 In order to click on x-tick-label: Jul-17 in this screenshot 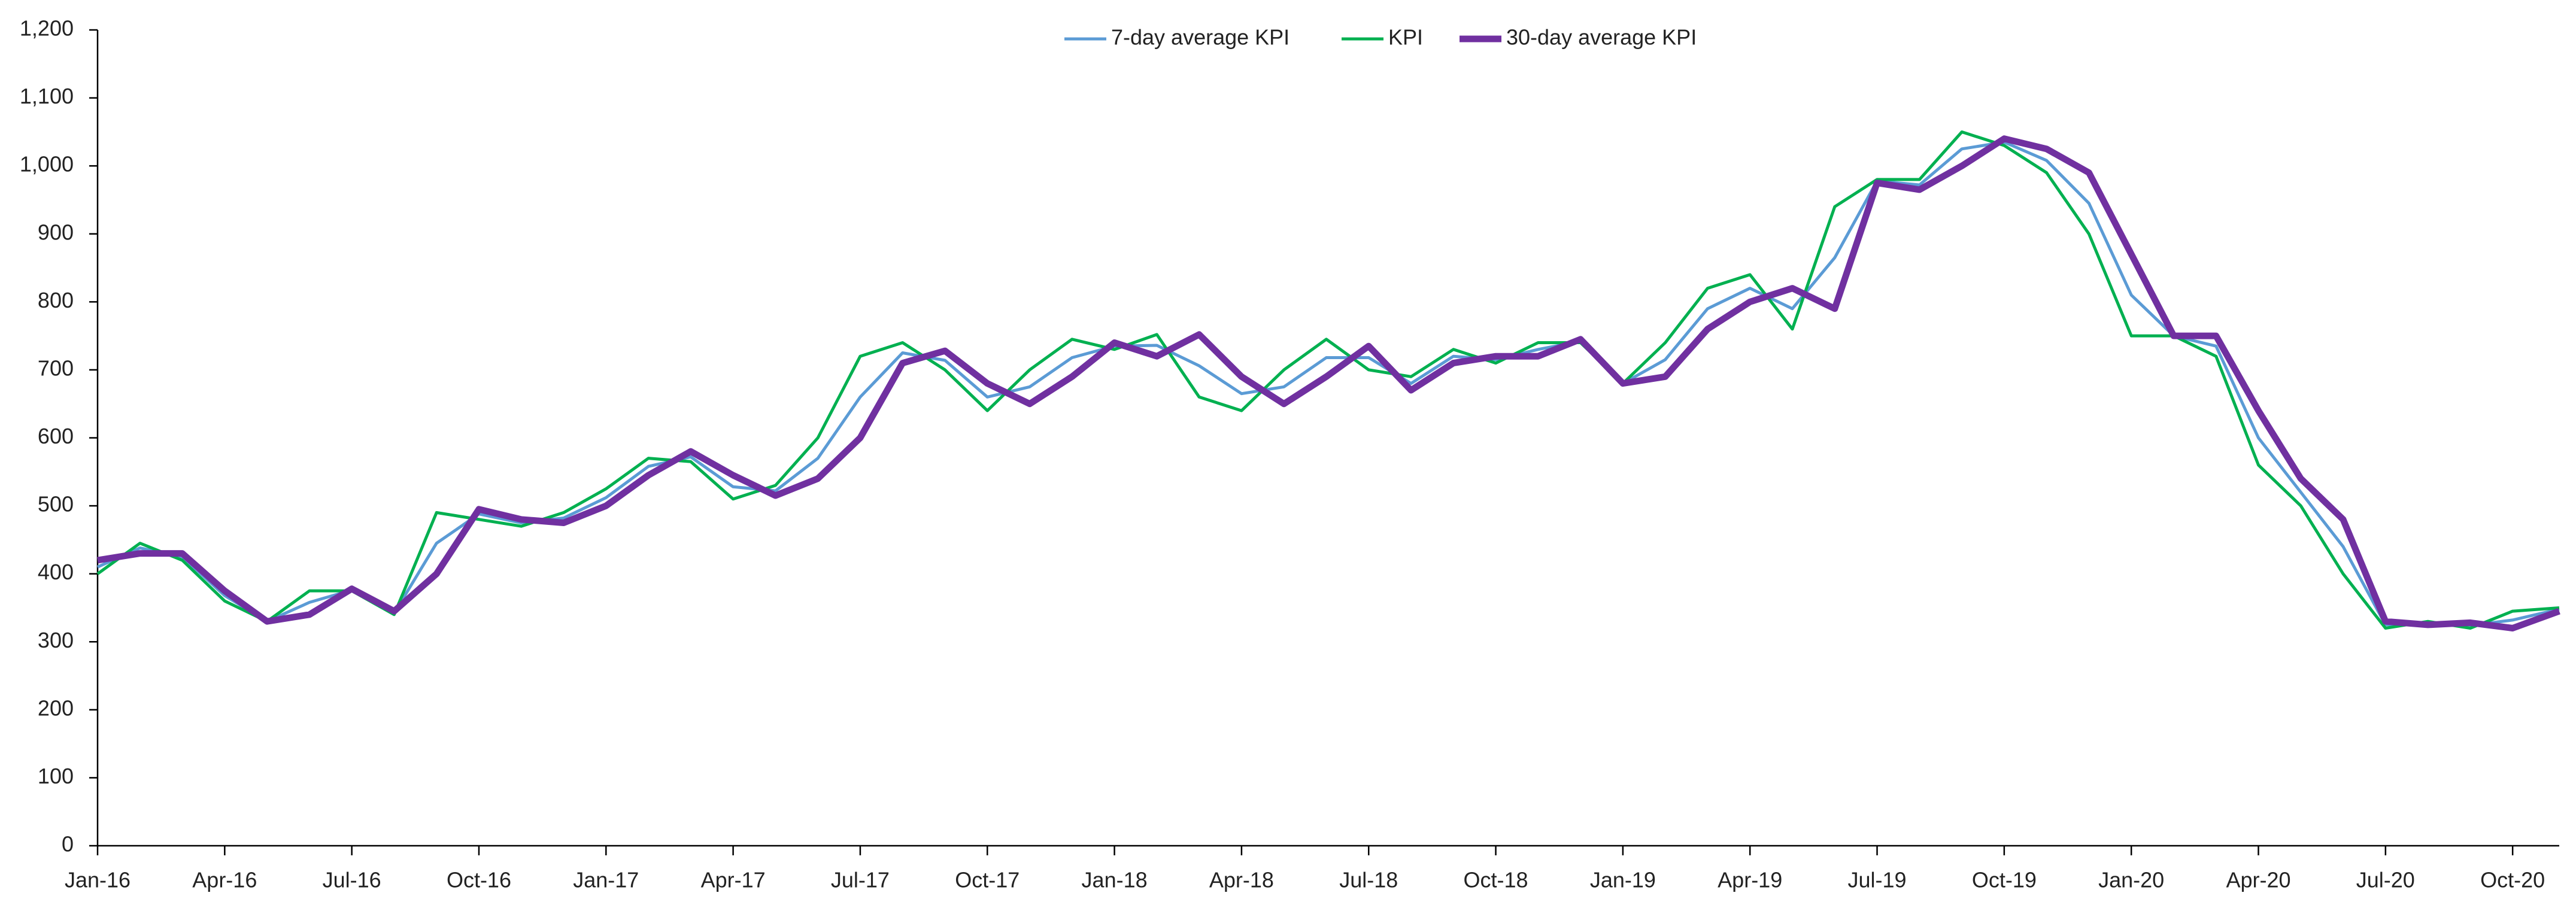, I will do `click(860, 880)`.